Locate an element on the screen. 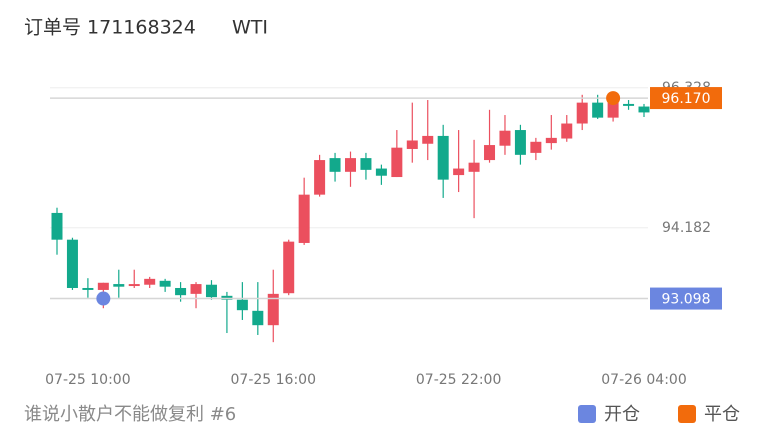 Image resolution: width=775 pixels, height=440 pixels. x-tick-label: 07-25 10:00 is located at coordinates (87, 380).